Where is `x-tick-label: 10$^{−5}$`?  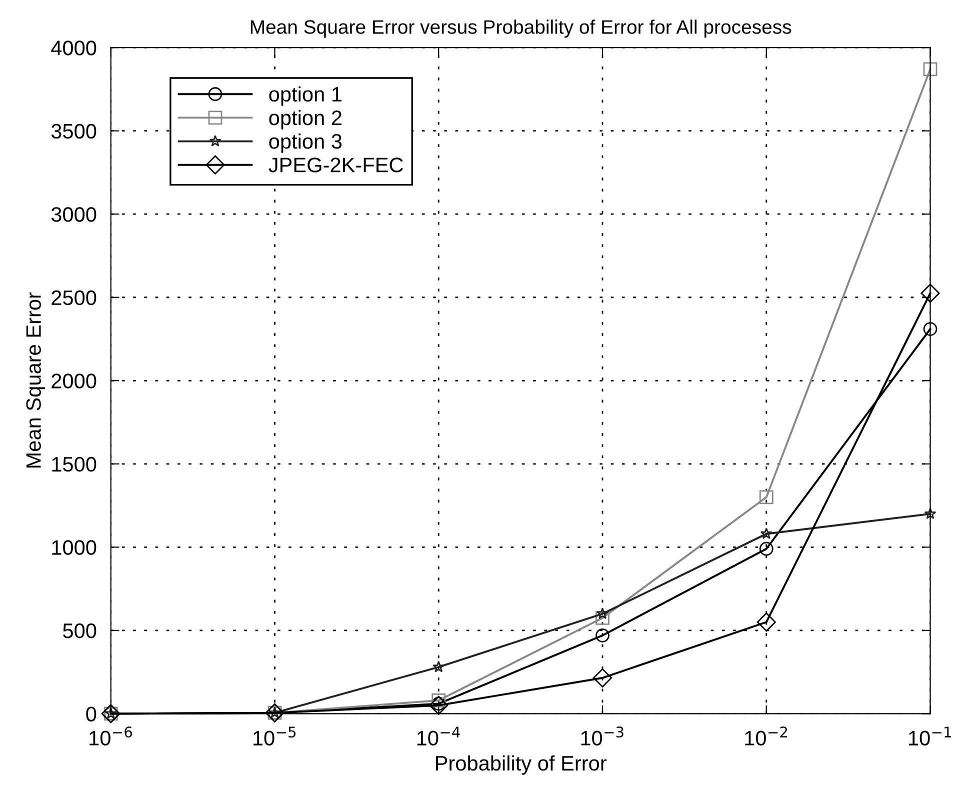
x-tick-label: 10$^{−5}$ is located at coordinates (275, 736).